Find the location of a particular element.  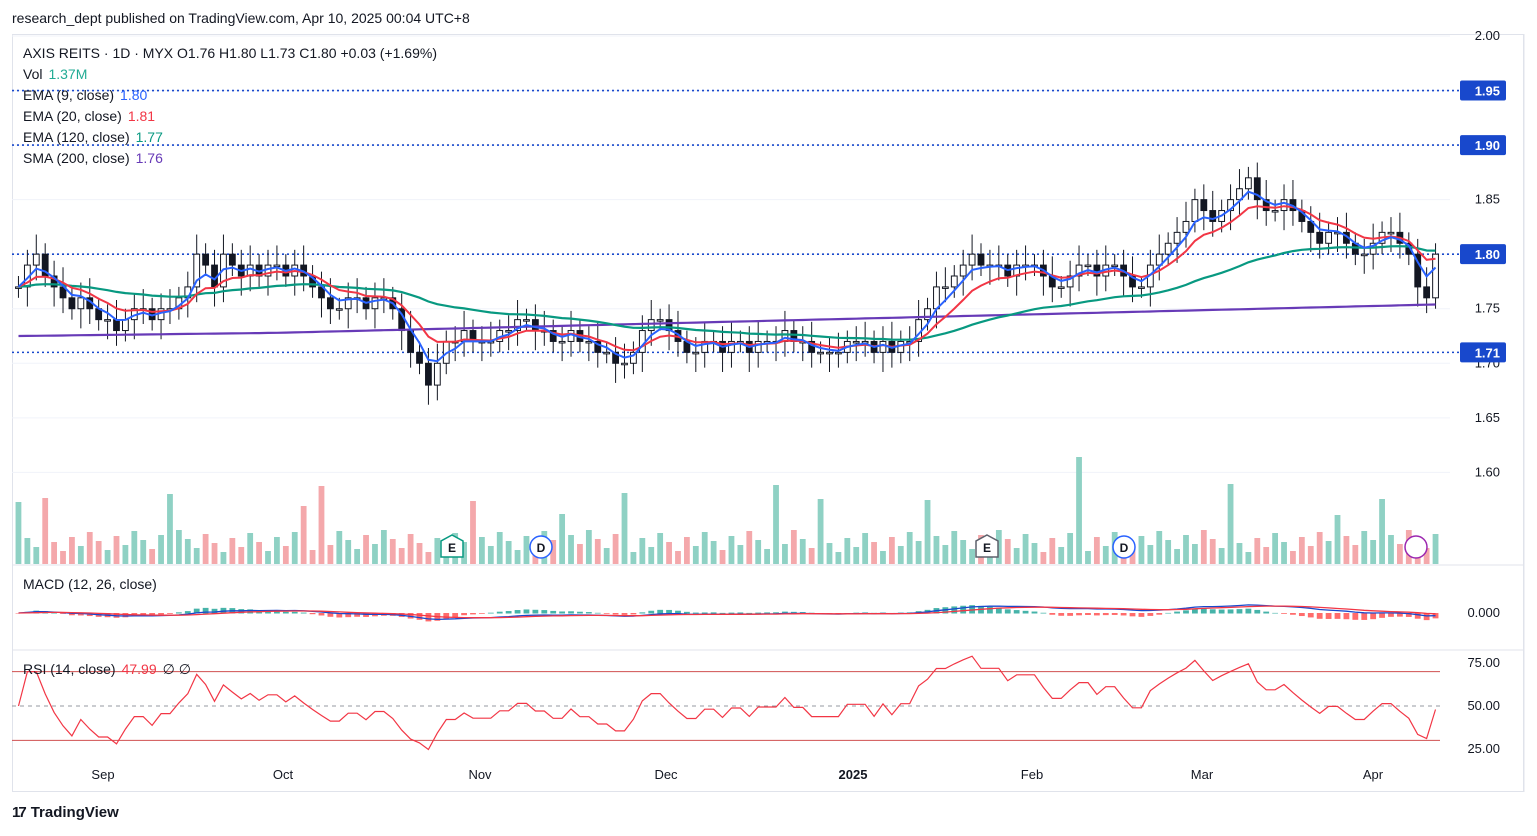

signal-line is located at coordinates (727, 612).